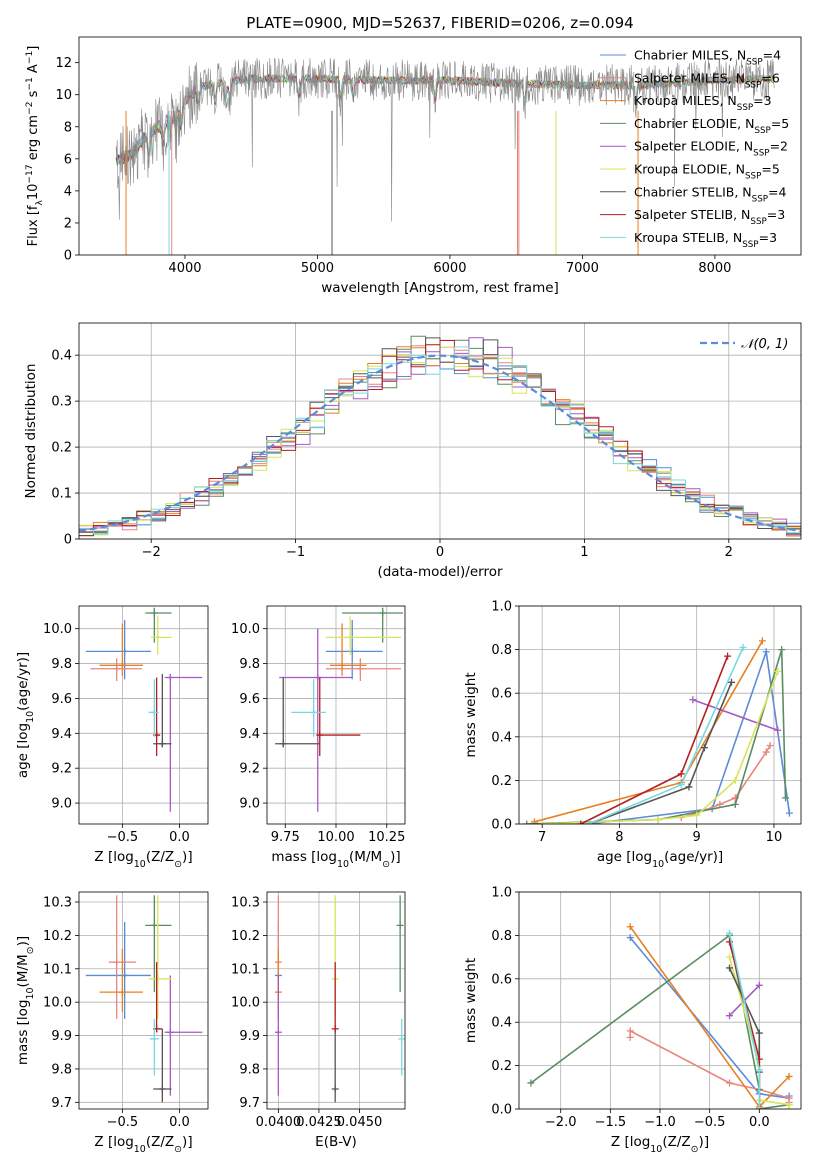 This screenshot has width=819, height=1170. What do you see at coordinates (440, 572) in the screenshot?
I see `x-axis-label: (data-model)/error` at bounding box center [440, 572].